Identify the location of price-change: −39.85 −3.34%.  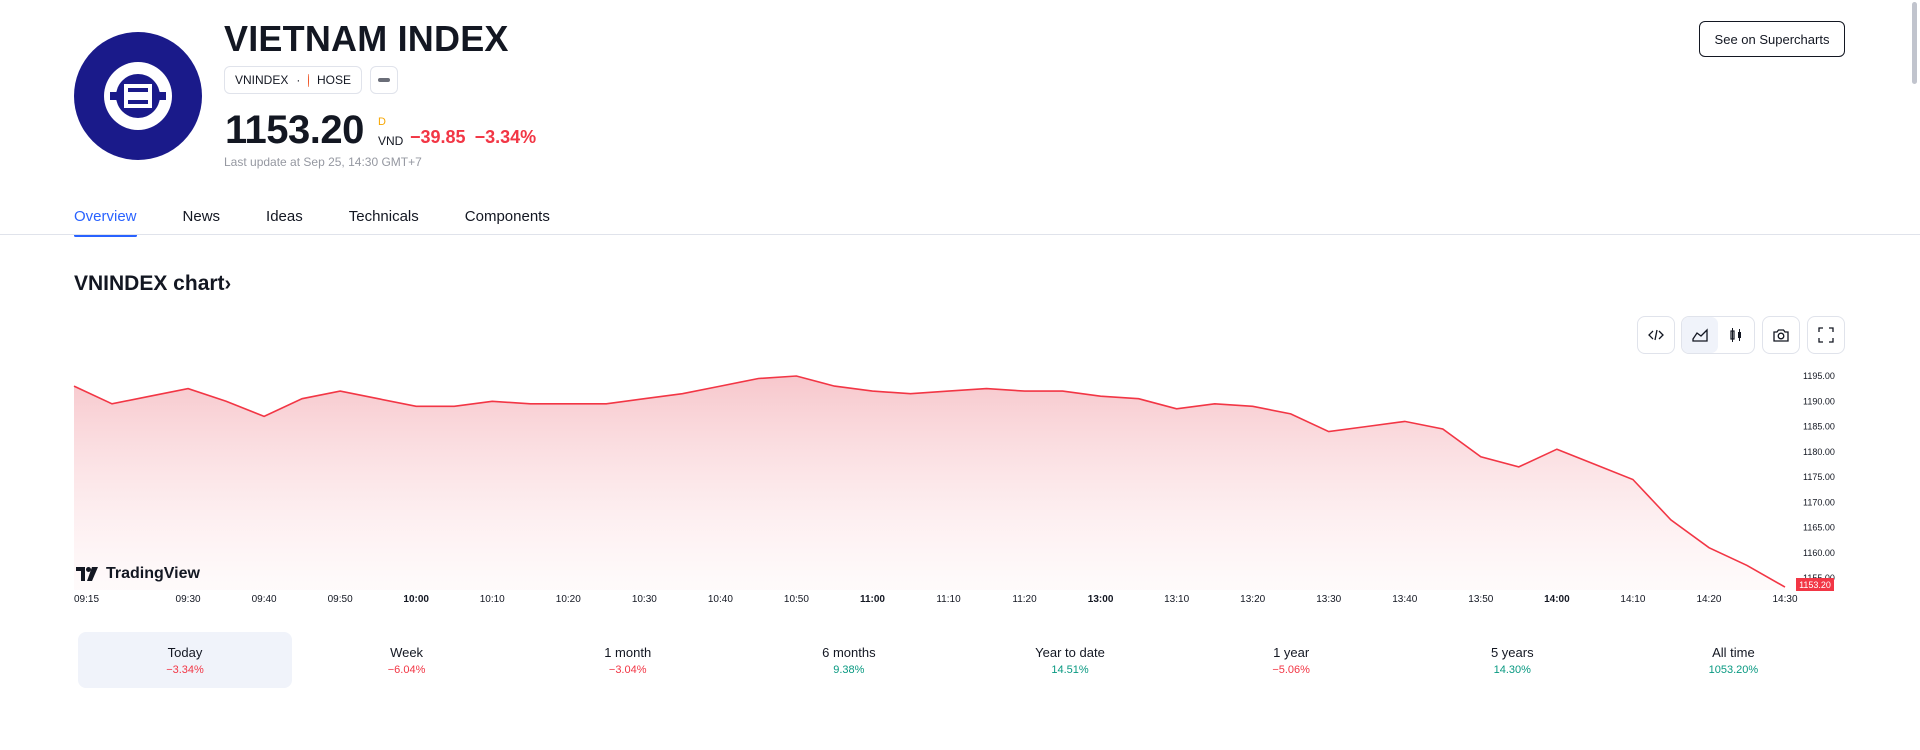
(473, 137).